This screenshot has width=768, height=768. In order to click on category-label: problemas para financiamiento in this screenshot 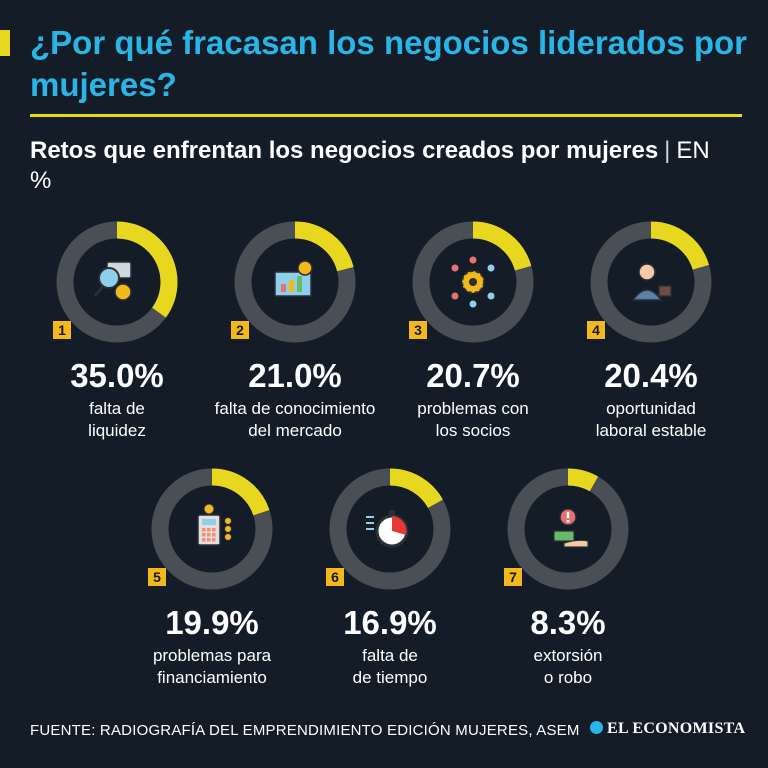, I will do `click(212, 667)`.